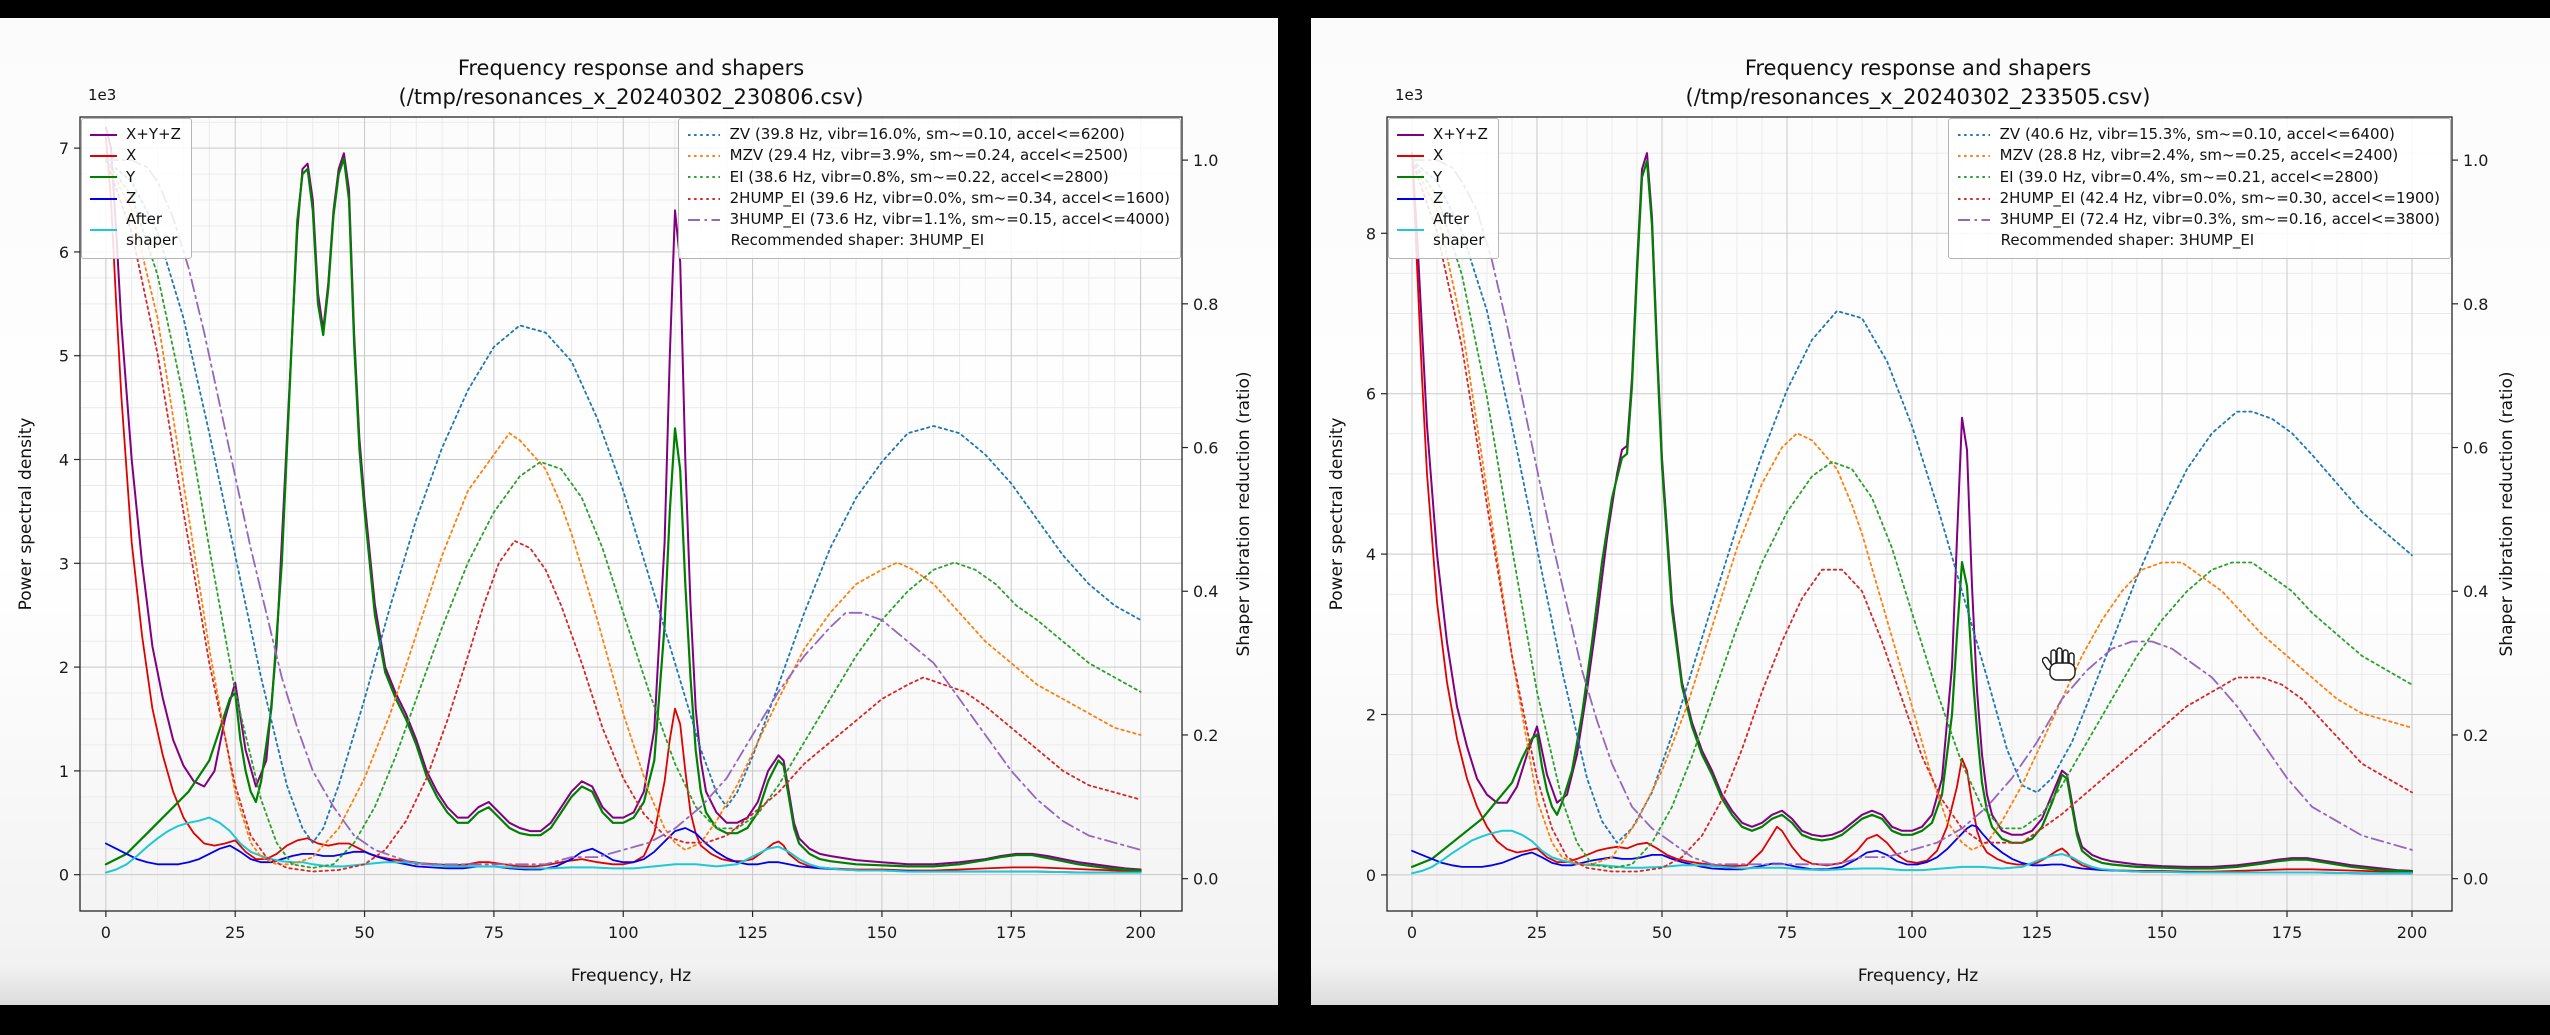 The image size is (2550, 1035). What do you see at coordinates (131, 176) in the screenshot?
I see `legend-label: Y` at bounding box center [131, 176].